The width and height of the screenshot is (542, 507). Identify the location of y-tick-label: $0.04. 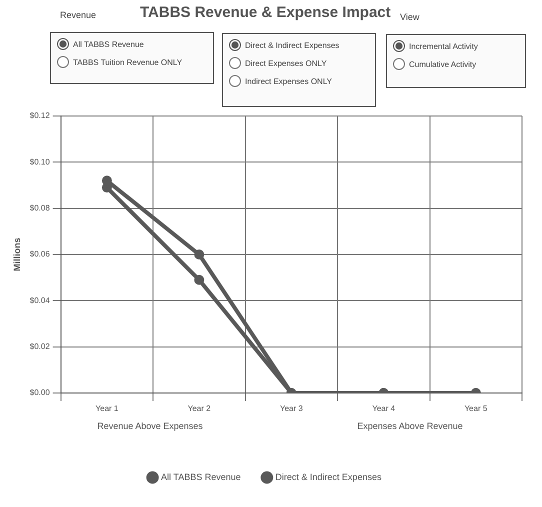
(40, 300).